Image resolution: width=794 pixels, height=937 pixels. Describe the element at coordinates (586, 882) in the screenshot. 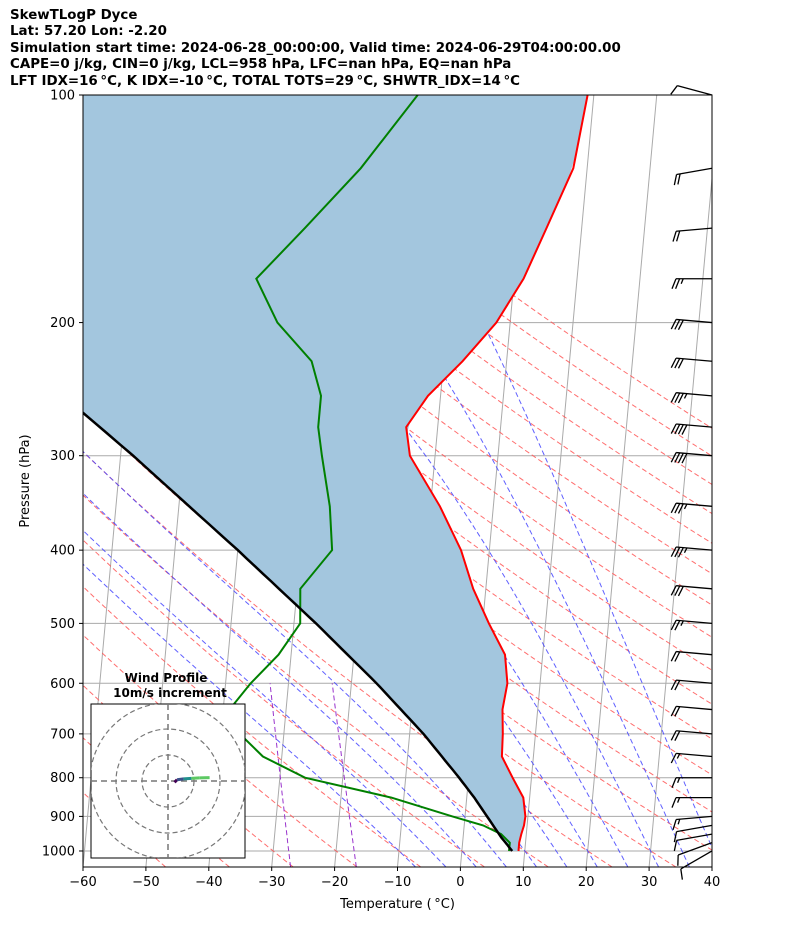

I see `x-tick-label: 20` at that location.